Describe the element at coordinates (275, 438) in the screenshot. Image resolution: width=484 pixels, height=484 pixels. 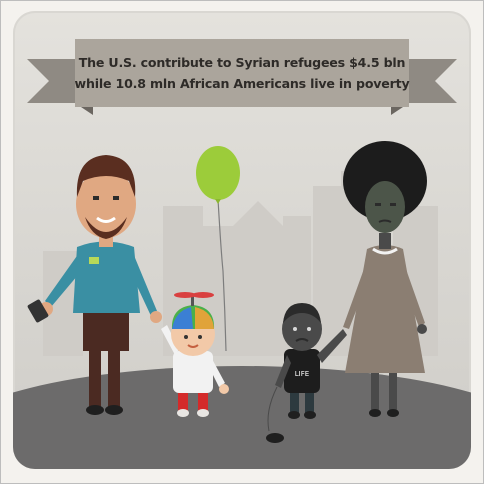
I see `mouse-toy` at that location.